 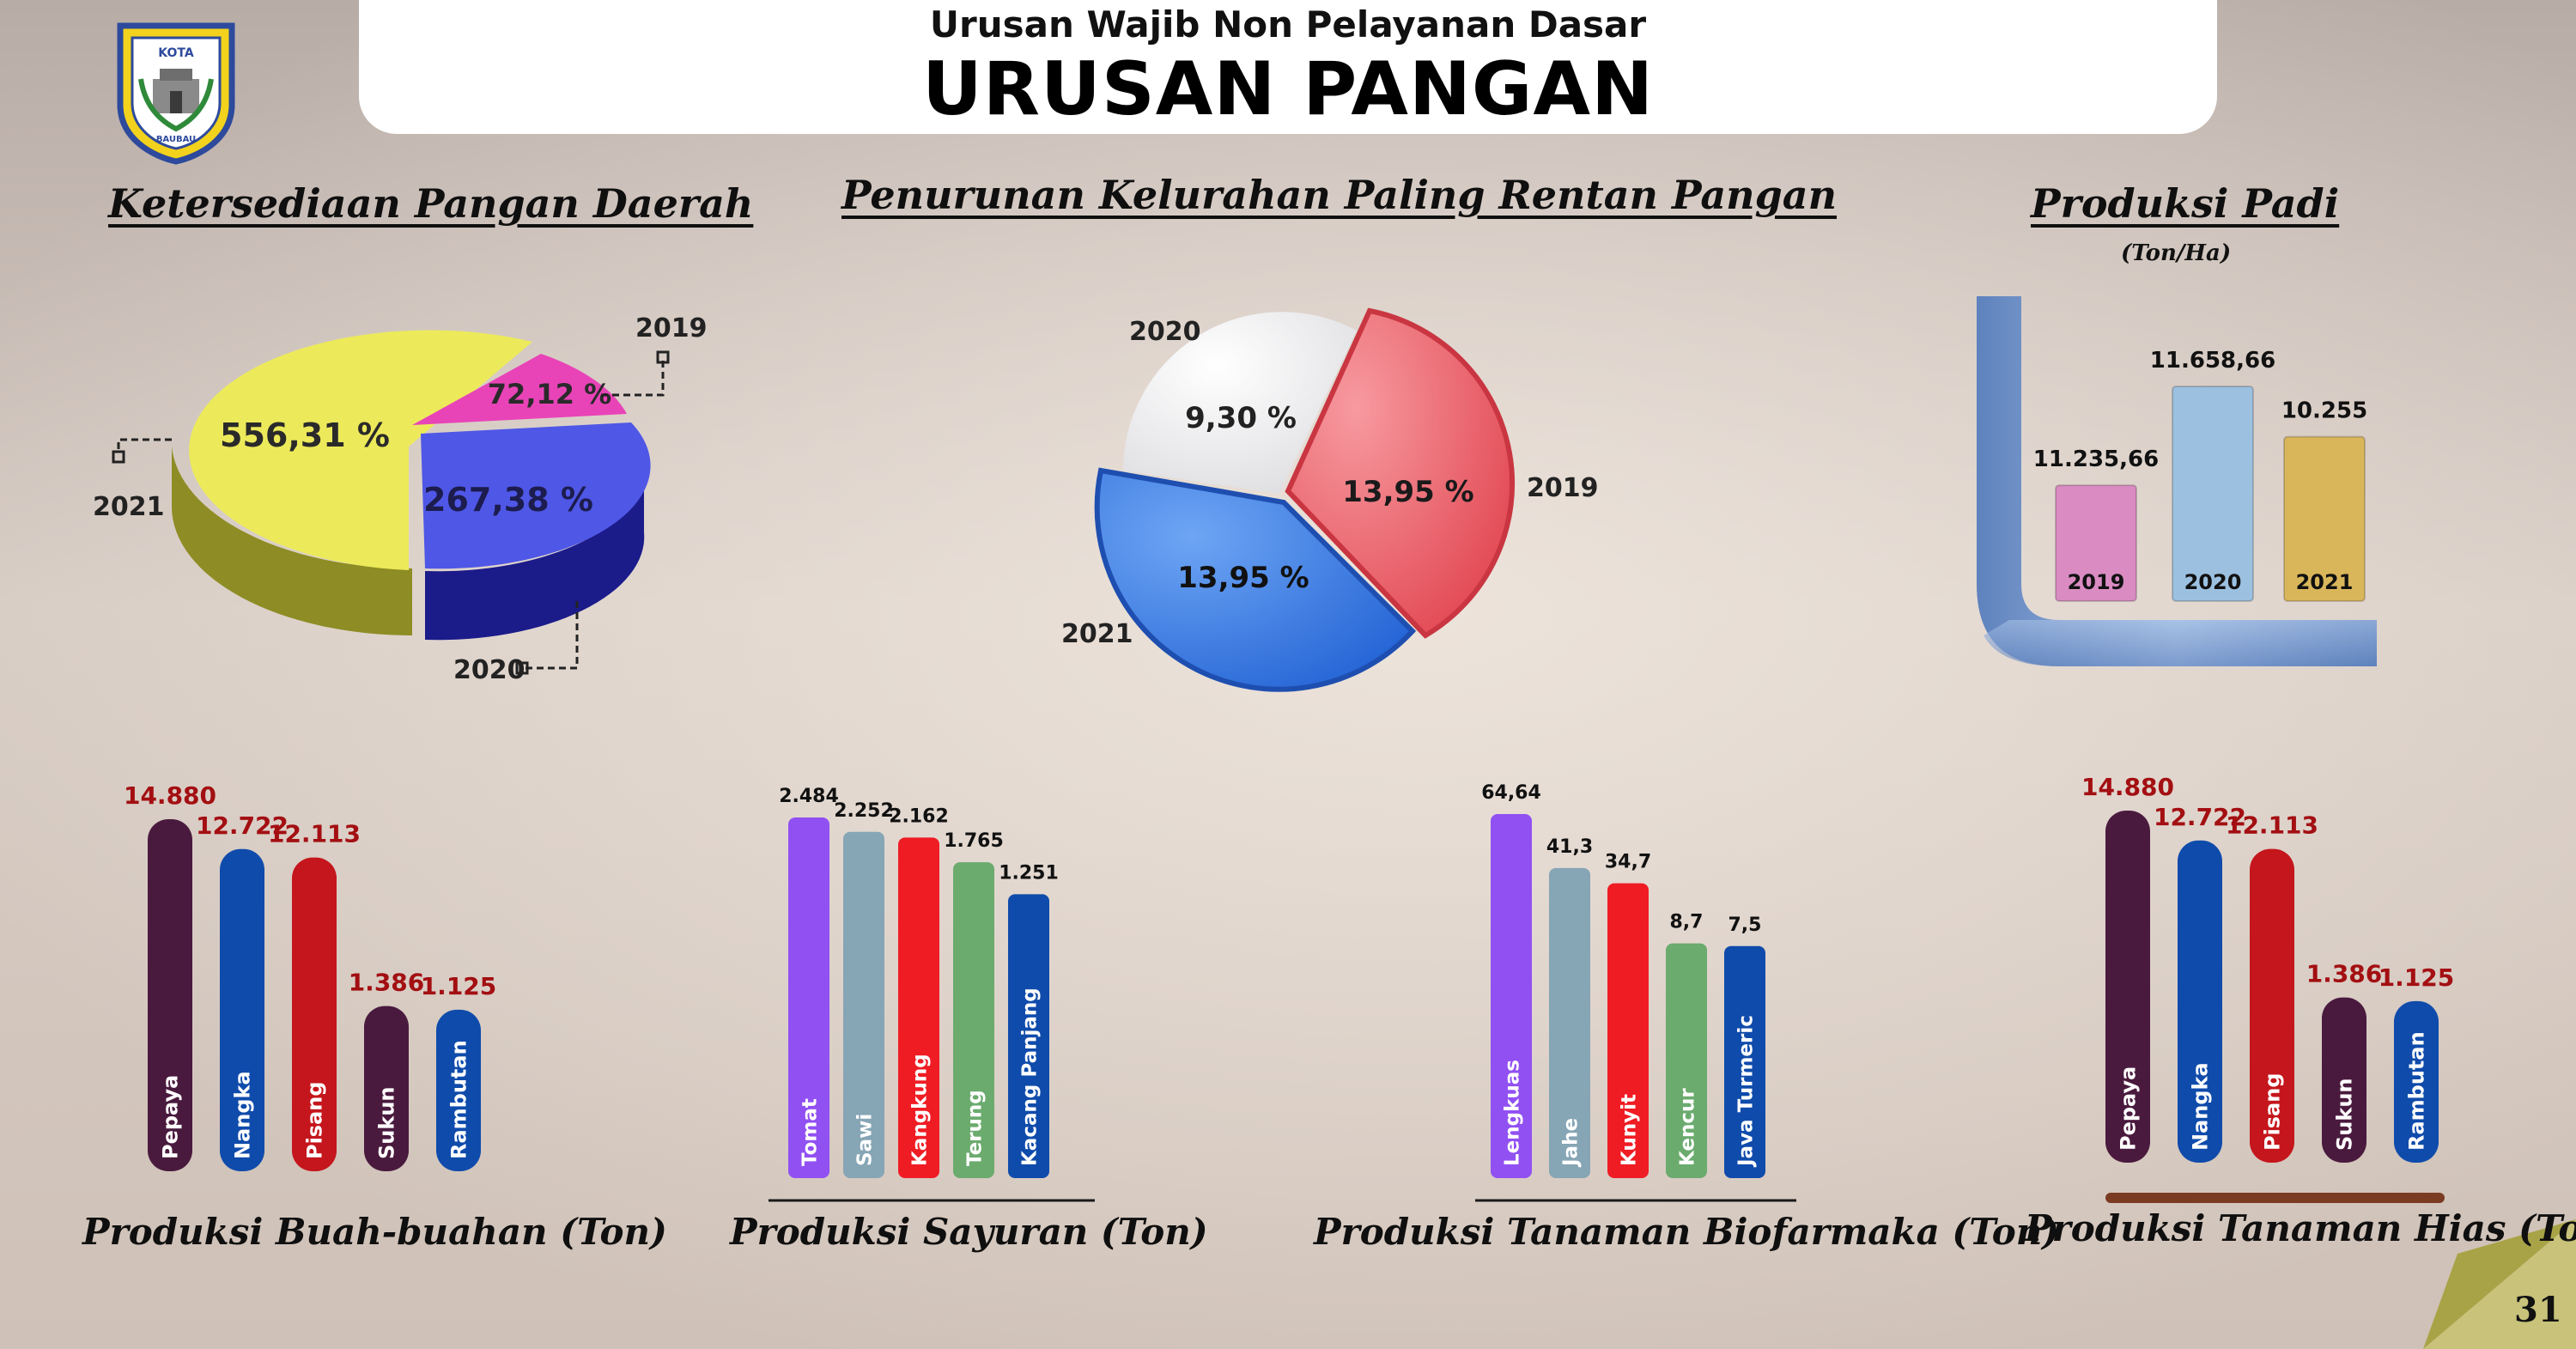 I want to click on pie1-slice-2020-side, so click(x=535, y=552).